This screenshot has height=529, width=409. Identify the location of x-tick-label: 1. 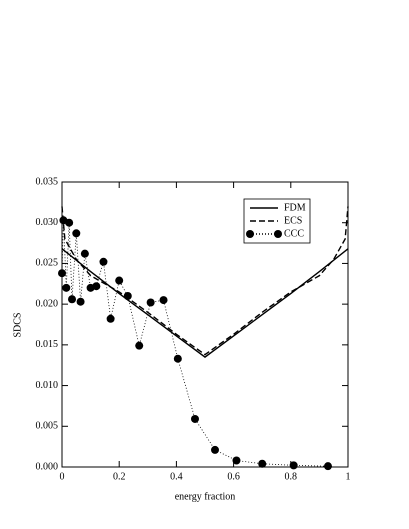
(348, 476).